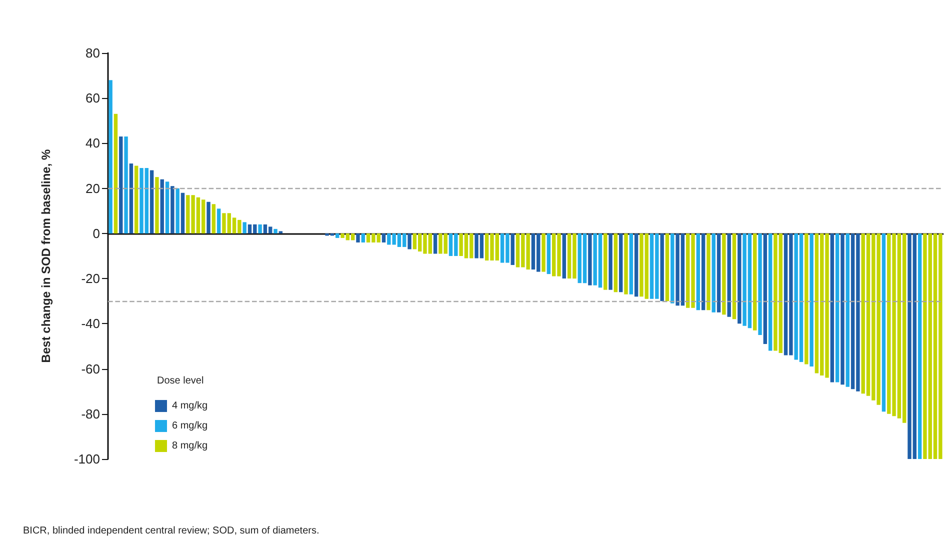 The width and height of the screenshot is (948, 543). I want to click on y-tick-label: 20, so click(93, 188).